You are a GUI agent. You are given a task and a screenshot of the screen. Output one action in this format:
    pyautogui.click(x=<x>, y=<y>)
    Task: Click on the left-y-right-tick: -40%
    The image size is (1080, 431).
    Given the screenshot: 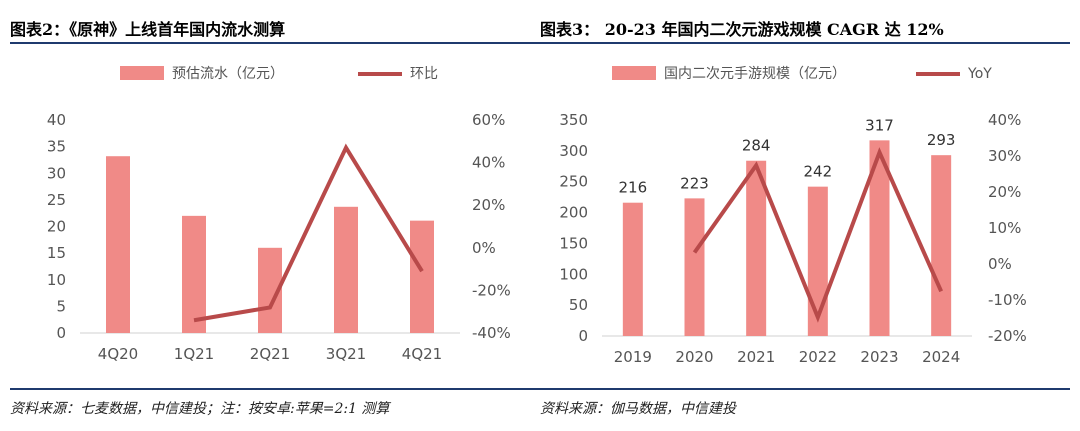 What is the action you would take?
    pyautogui.click(x=491, y=333)
    